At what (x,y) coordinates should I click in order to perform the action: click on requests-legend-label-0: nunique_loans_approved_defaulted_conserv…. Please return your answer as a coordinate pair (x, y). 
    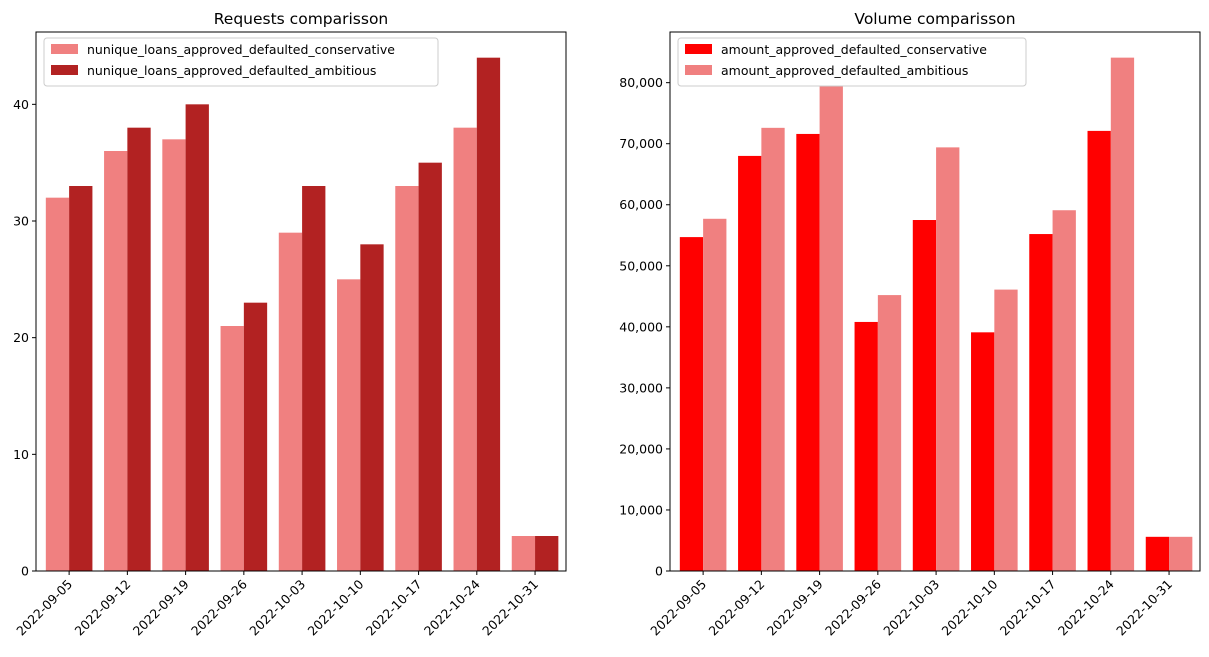
    Looking at the image, I should click on (241, 49).